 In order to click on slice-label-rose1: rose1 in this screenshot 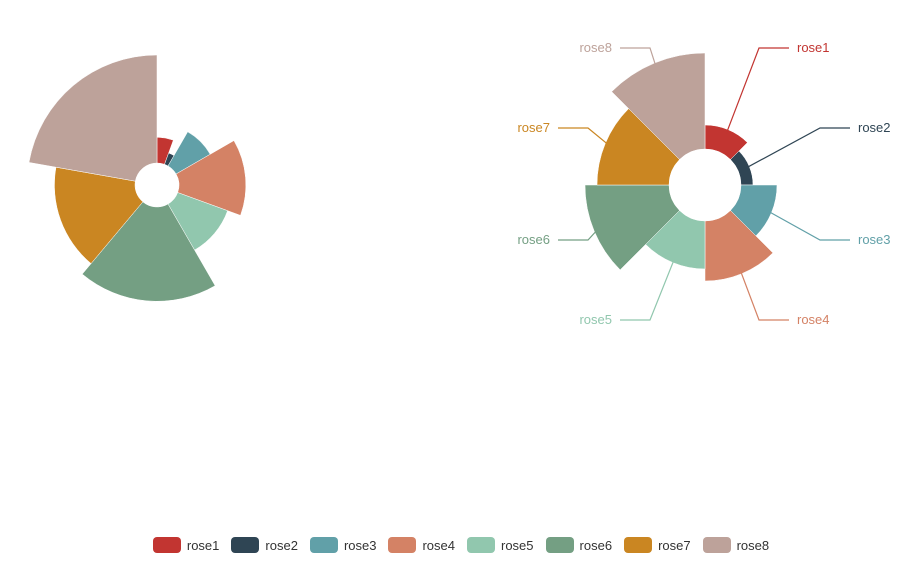, I will do `click(813, 47)`.